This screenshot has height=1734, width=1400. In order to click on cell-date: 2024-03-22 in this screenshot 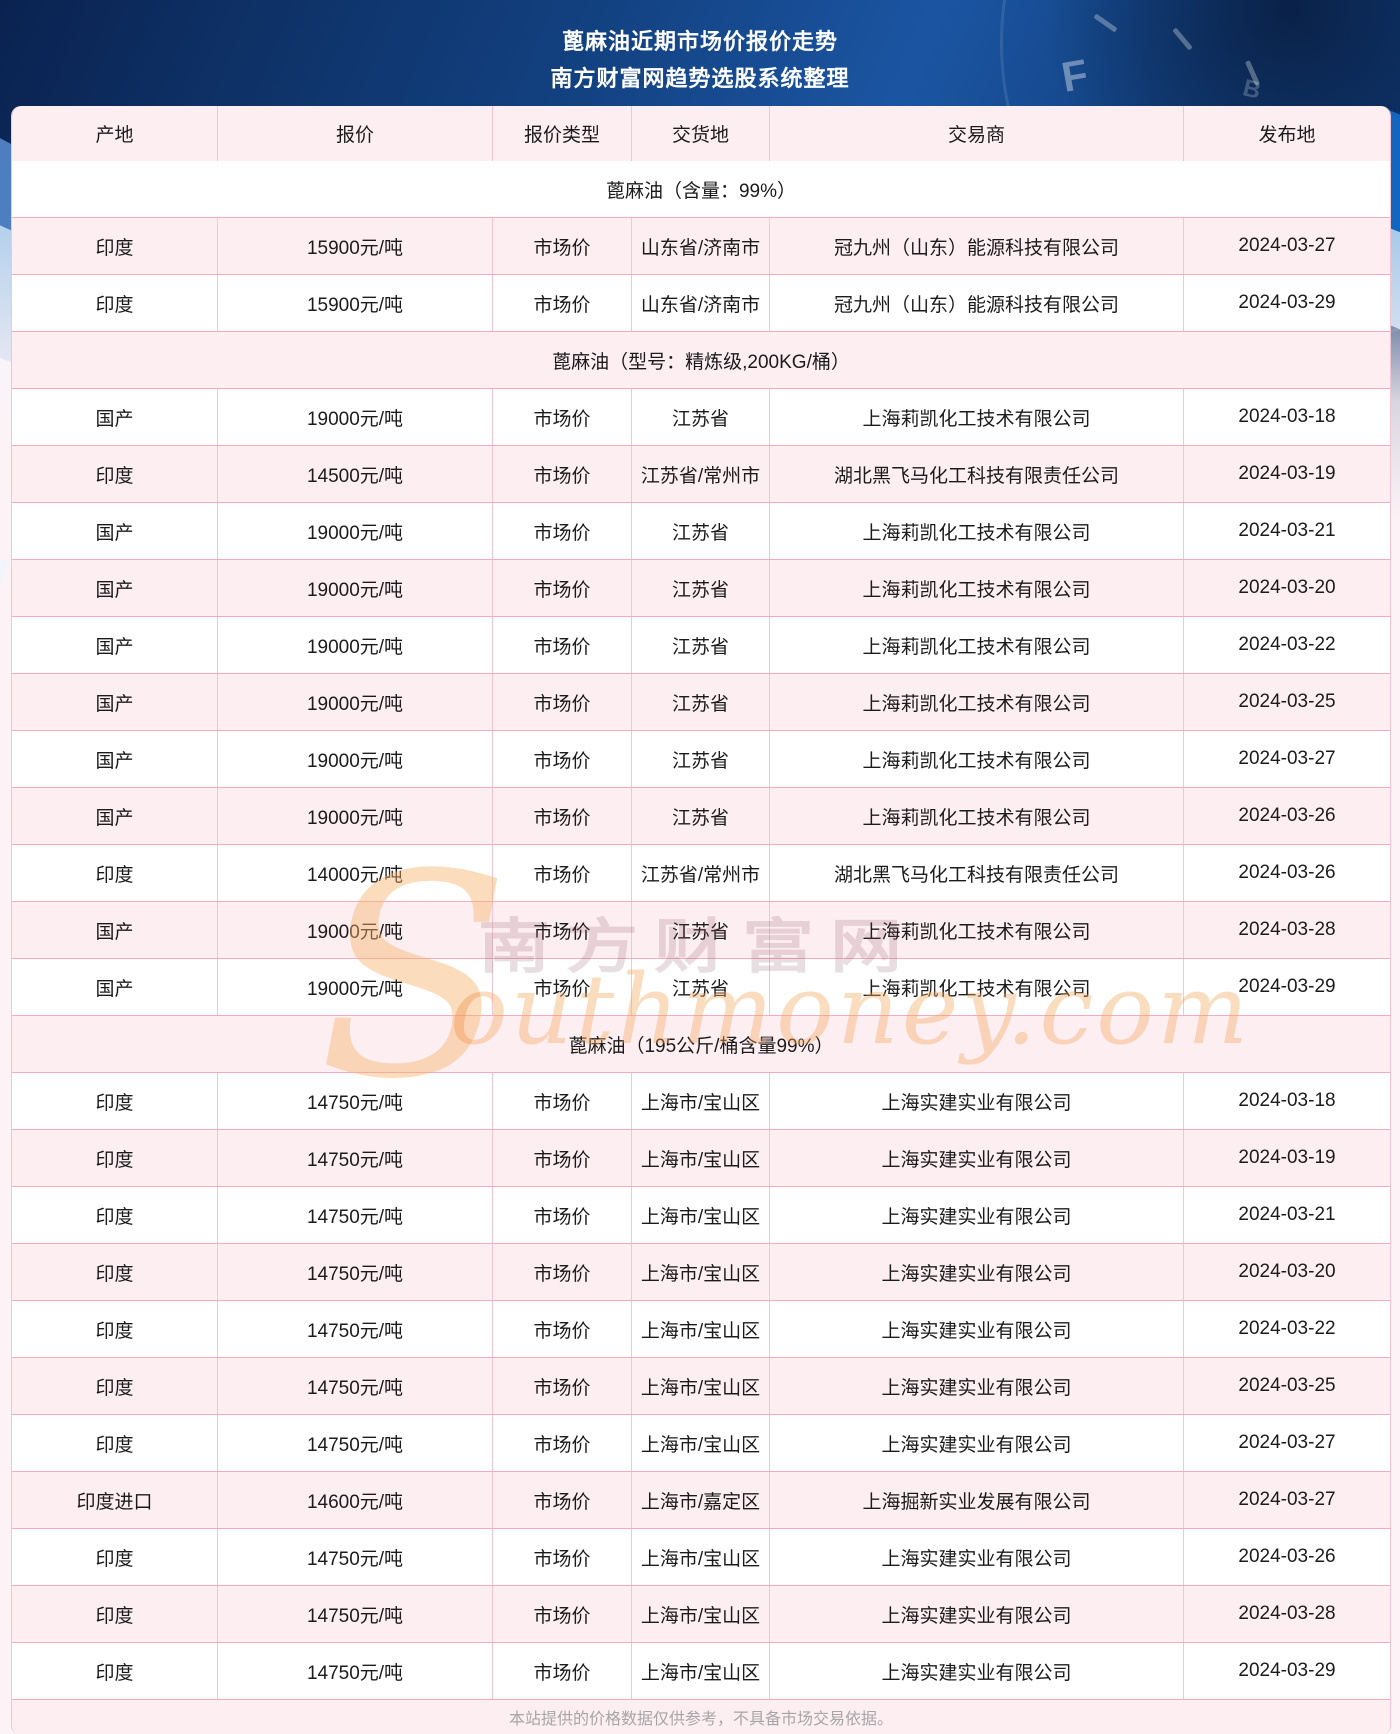, I will do `click(1286, 1329)`.